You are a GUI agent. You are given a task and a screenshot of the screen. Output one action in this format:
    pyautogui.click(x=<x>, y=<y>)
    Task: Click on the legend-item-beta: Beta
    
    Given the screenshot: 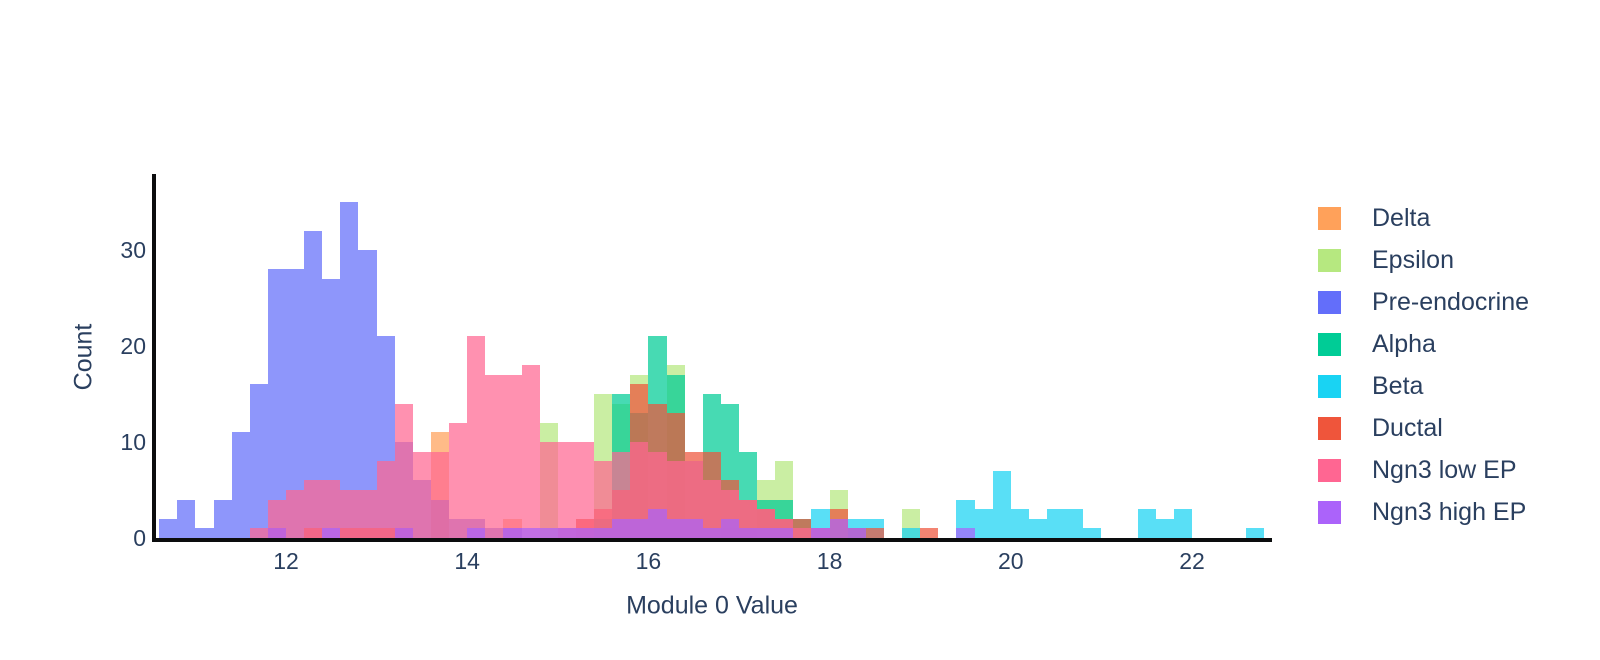 What is the action you would take?
    pyautogui.click(x=1423, y=386)
    